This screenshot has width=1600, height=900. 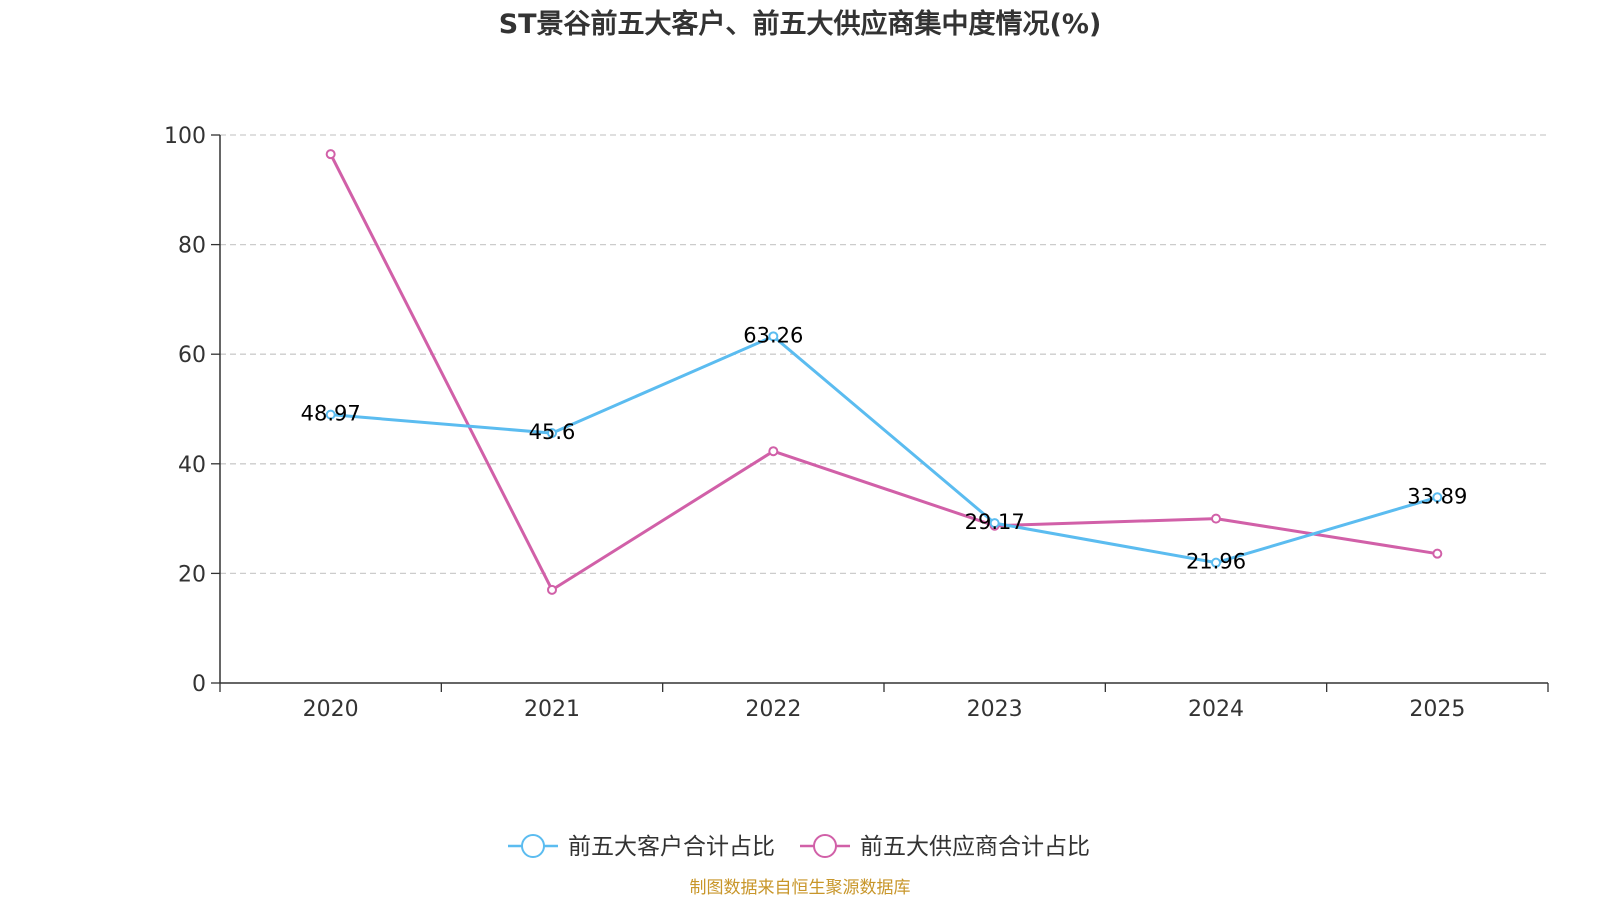 I want to click on data-label: 29.17, so click(x=995, y=522).